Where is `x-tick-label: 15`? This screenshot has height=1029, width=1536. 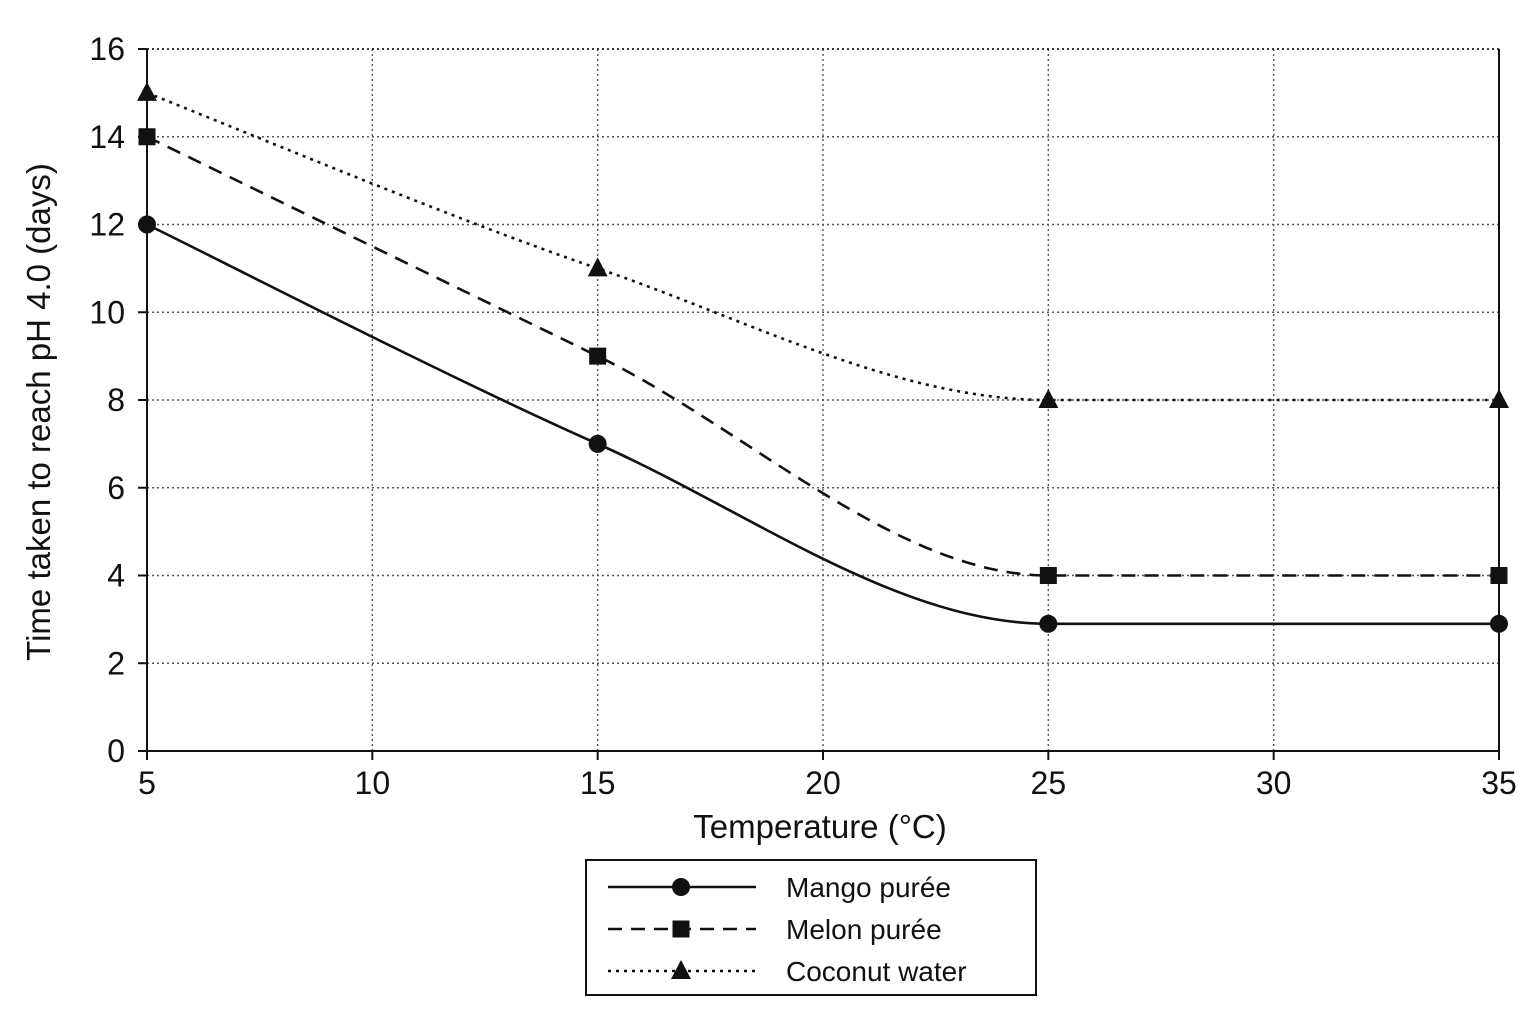
x-tick-label: 15 is located at coordinates (598, 783).